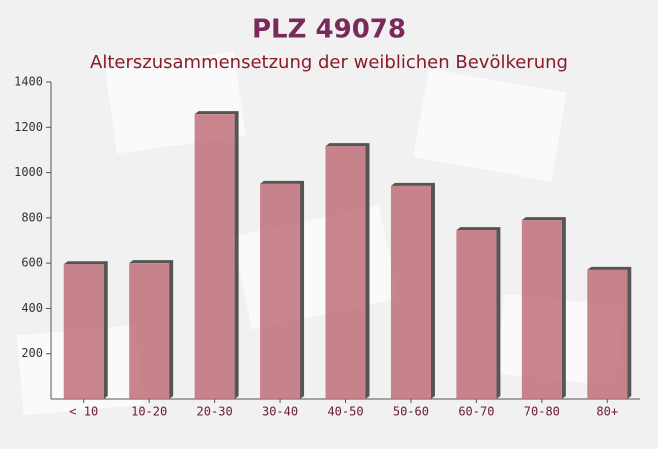  What do you see at coordinates (607, 412) in the screenshot?
I see `x-tick-label: 80+` at bounding box center [607, 412].